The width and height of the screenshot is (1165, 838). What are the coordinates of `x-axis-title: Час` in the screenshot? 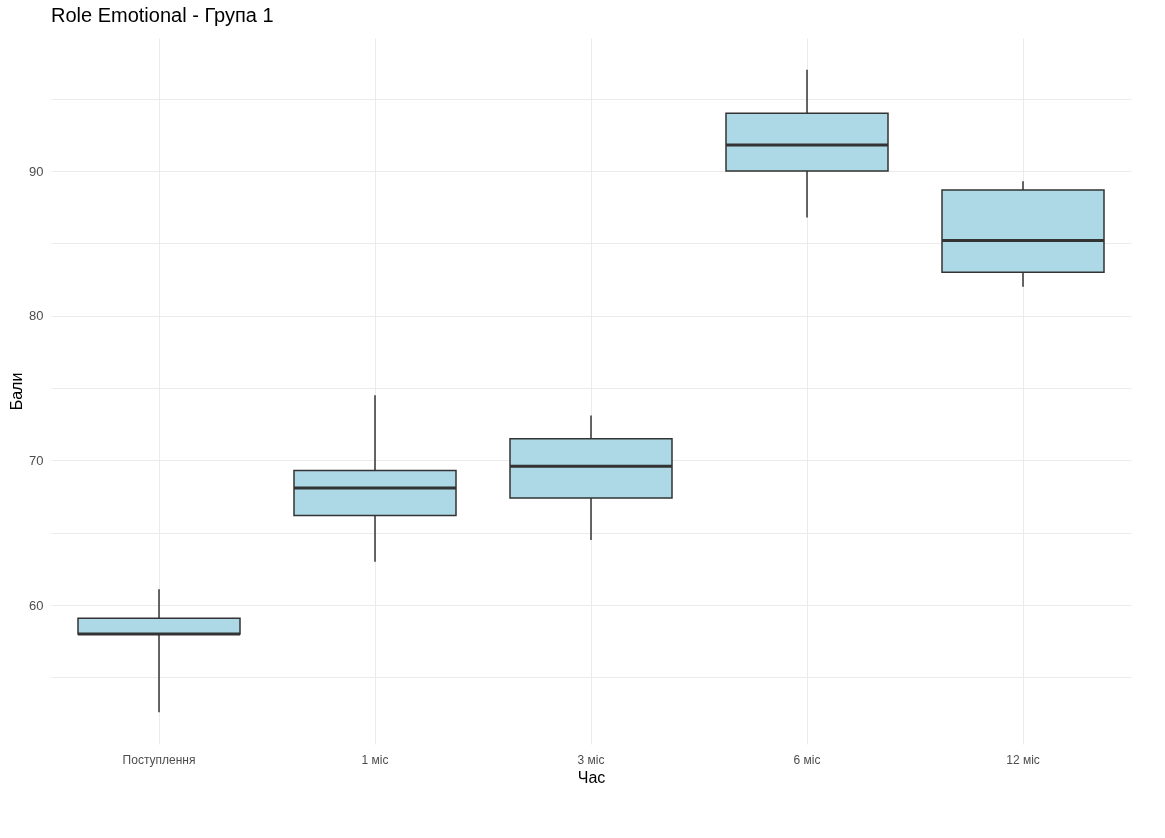 It's located at (591, 777).